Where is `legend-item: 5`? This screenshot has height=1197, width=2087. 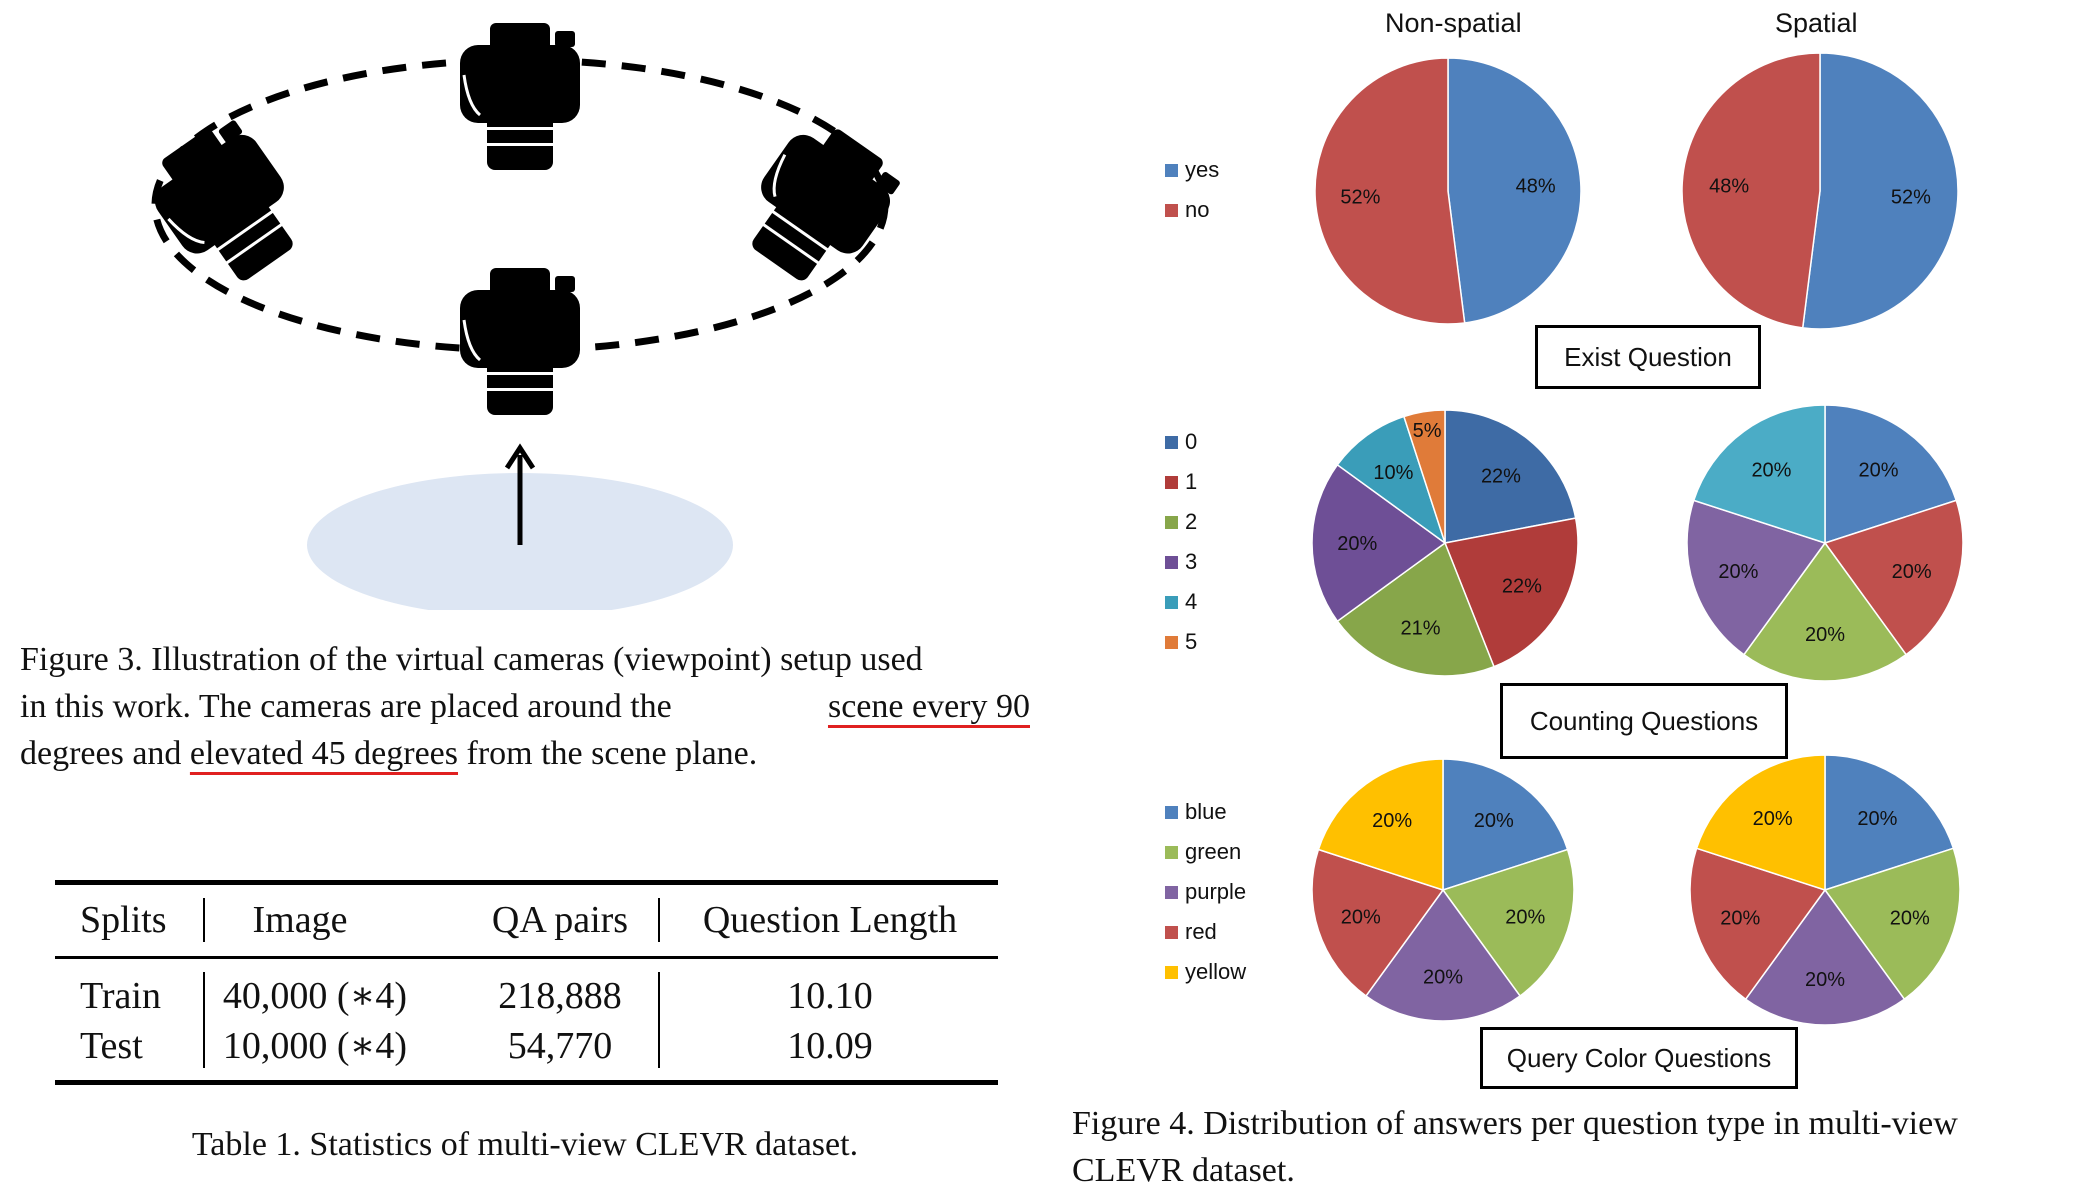 legend-item: 5 is located at coordinates (1181, 642).